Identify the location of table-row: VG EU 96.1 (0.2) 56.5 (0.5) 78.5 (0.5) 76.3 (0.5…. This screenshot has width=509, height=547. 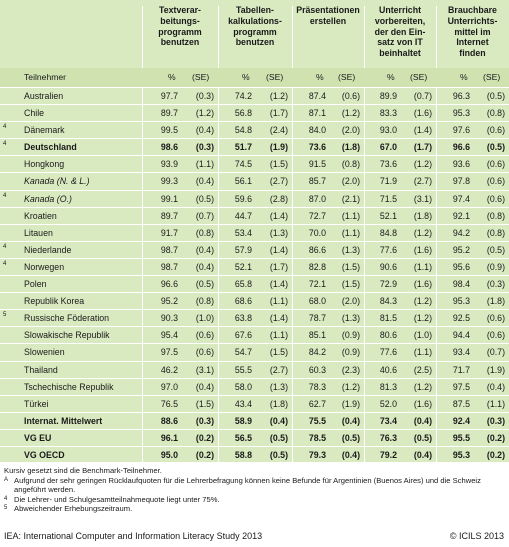
(254, 437).